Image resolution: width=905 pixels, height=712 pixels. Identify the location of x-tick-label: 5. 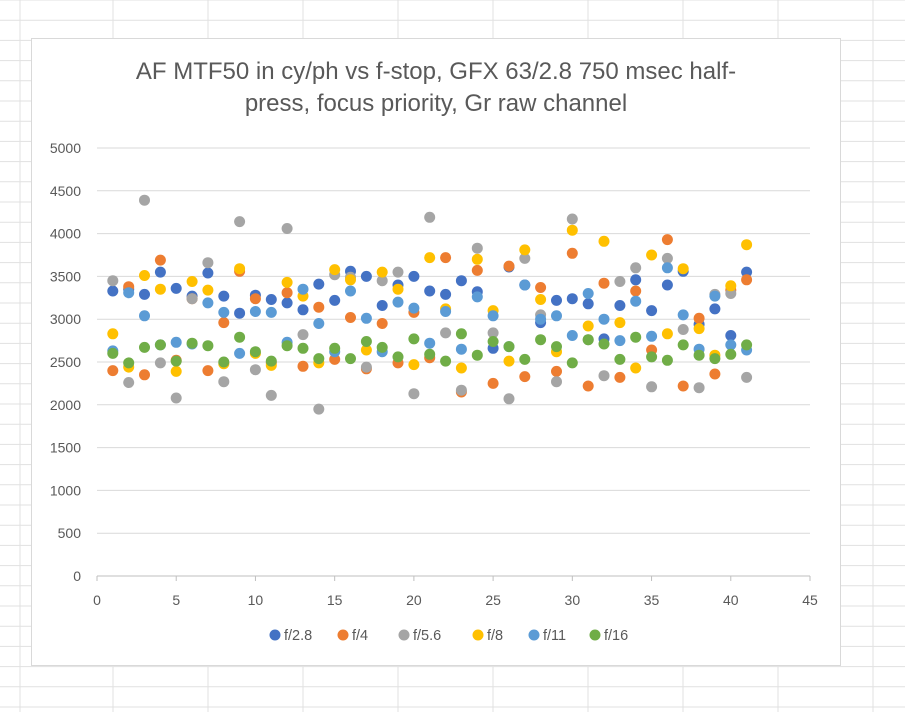
(176, 600).